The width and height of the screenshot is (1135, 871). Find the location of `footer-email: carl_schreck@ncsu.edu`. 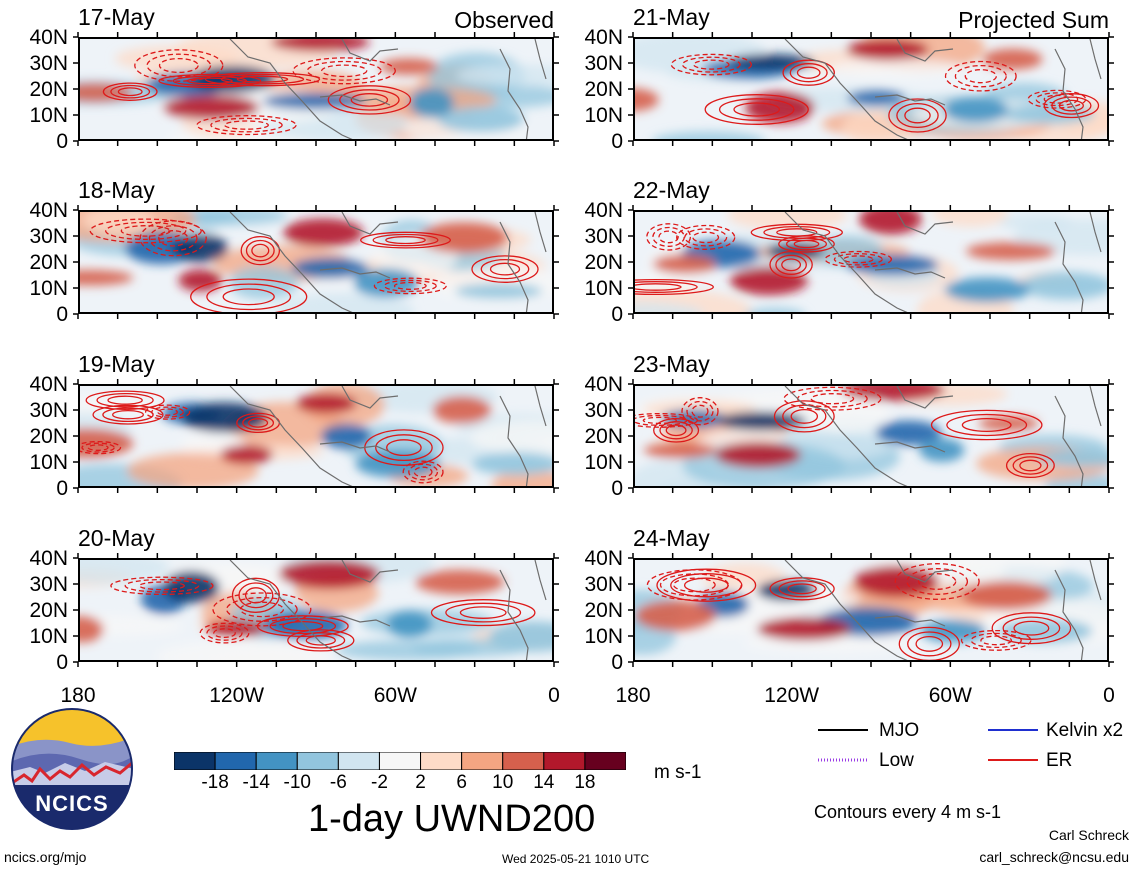

footer-email: carl_schreck@ncsu.edu is located at coordinates (1054, 857).